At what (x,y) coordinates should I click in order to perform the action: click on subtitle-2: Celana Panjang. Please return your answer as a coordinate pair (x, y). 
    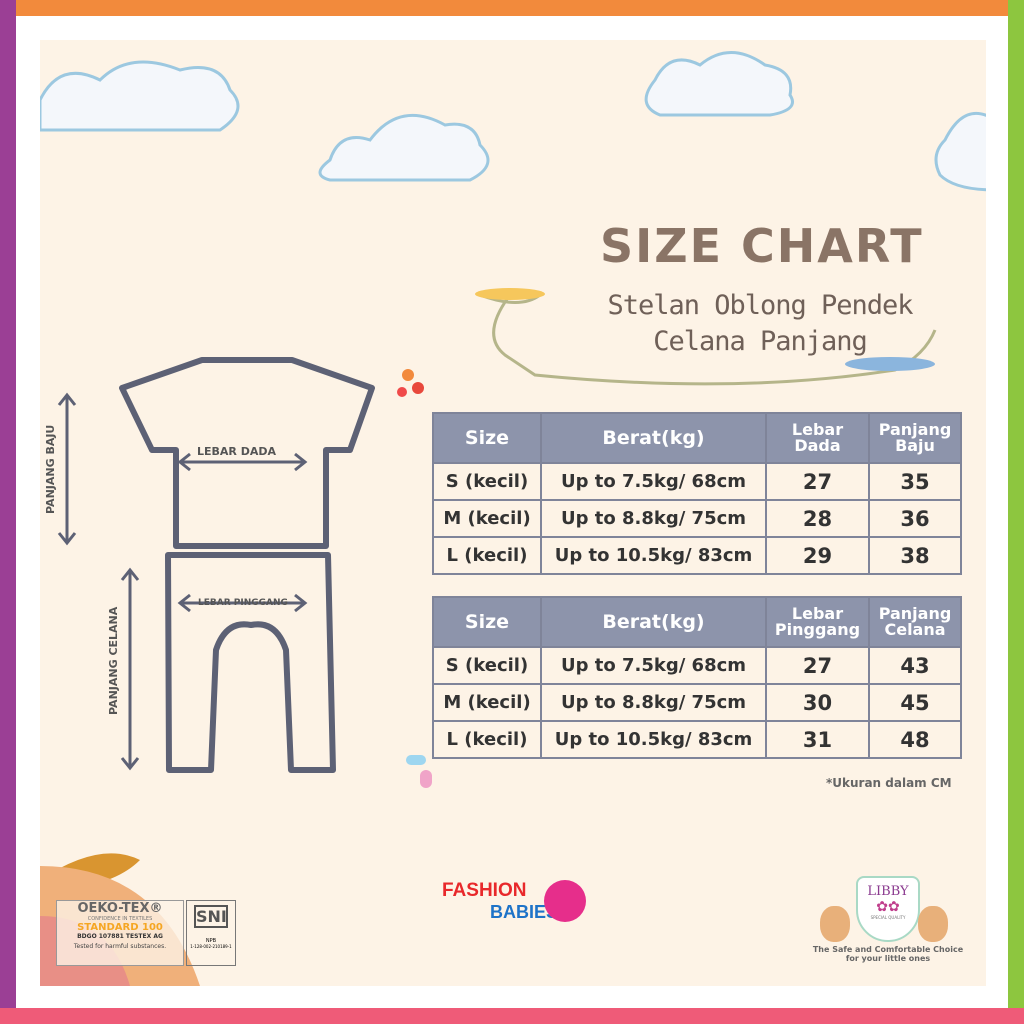
    Looking at the image, I should click on (760, 341).